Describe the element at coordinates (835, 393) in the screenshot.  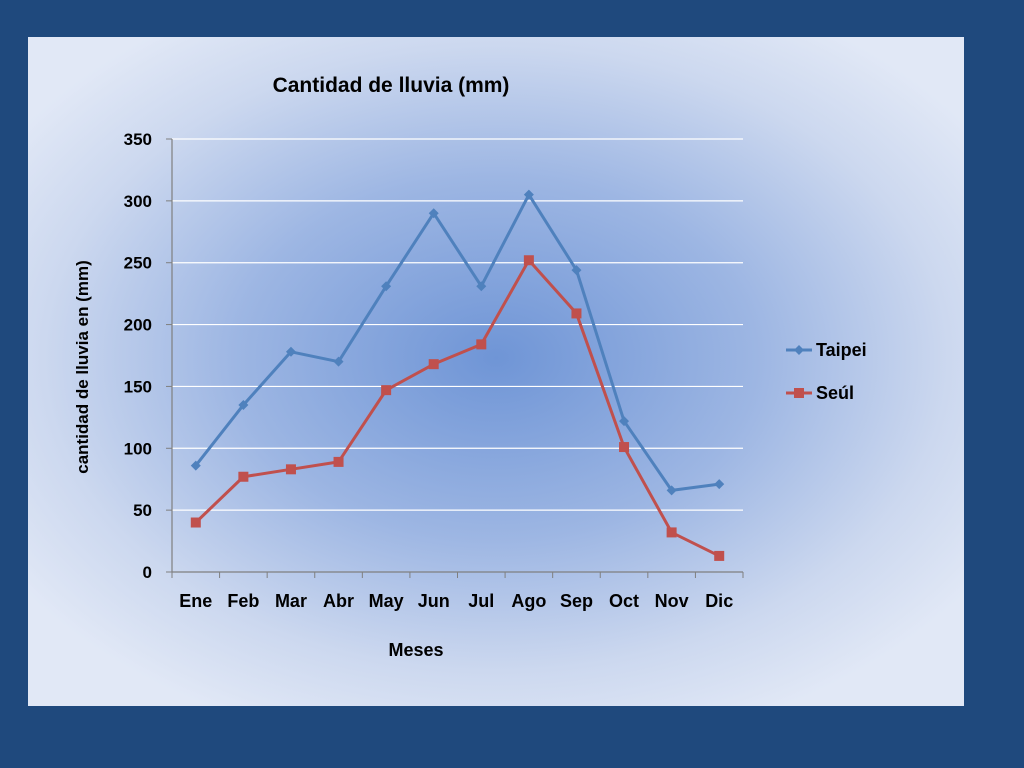
I see `legend-label: Seúl` at that location.